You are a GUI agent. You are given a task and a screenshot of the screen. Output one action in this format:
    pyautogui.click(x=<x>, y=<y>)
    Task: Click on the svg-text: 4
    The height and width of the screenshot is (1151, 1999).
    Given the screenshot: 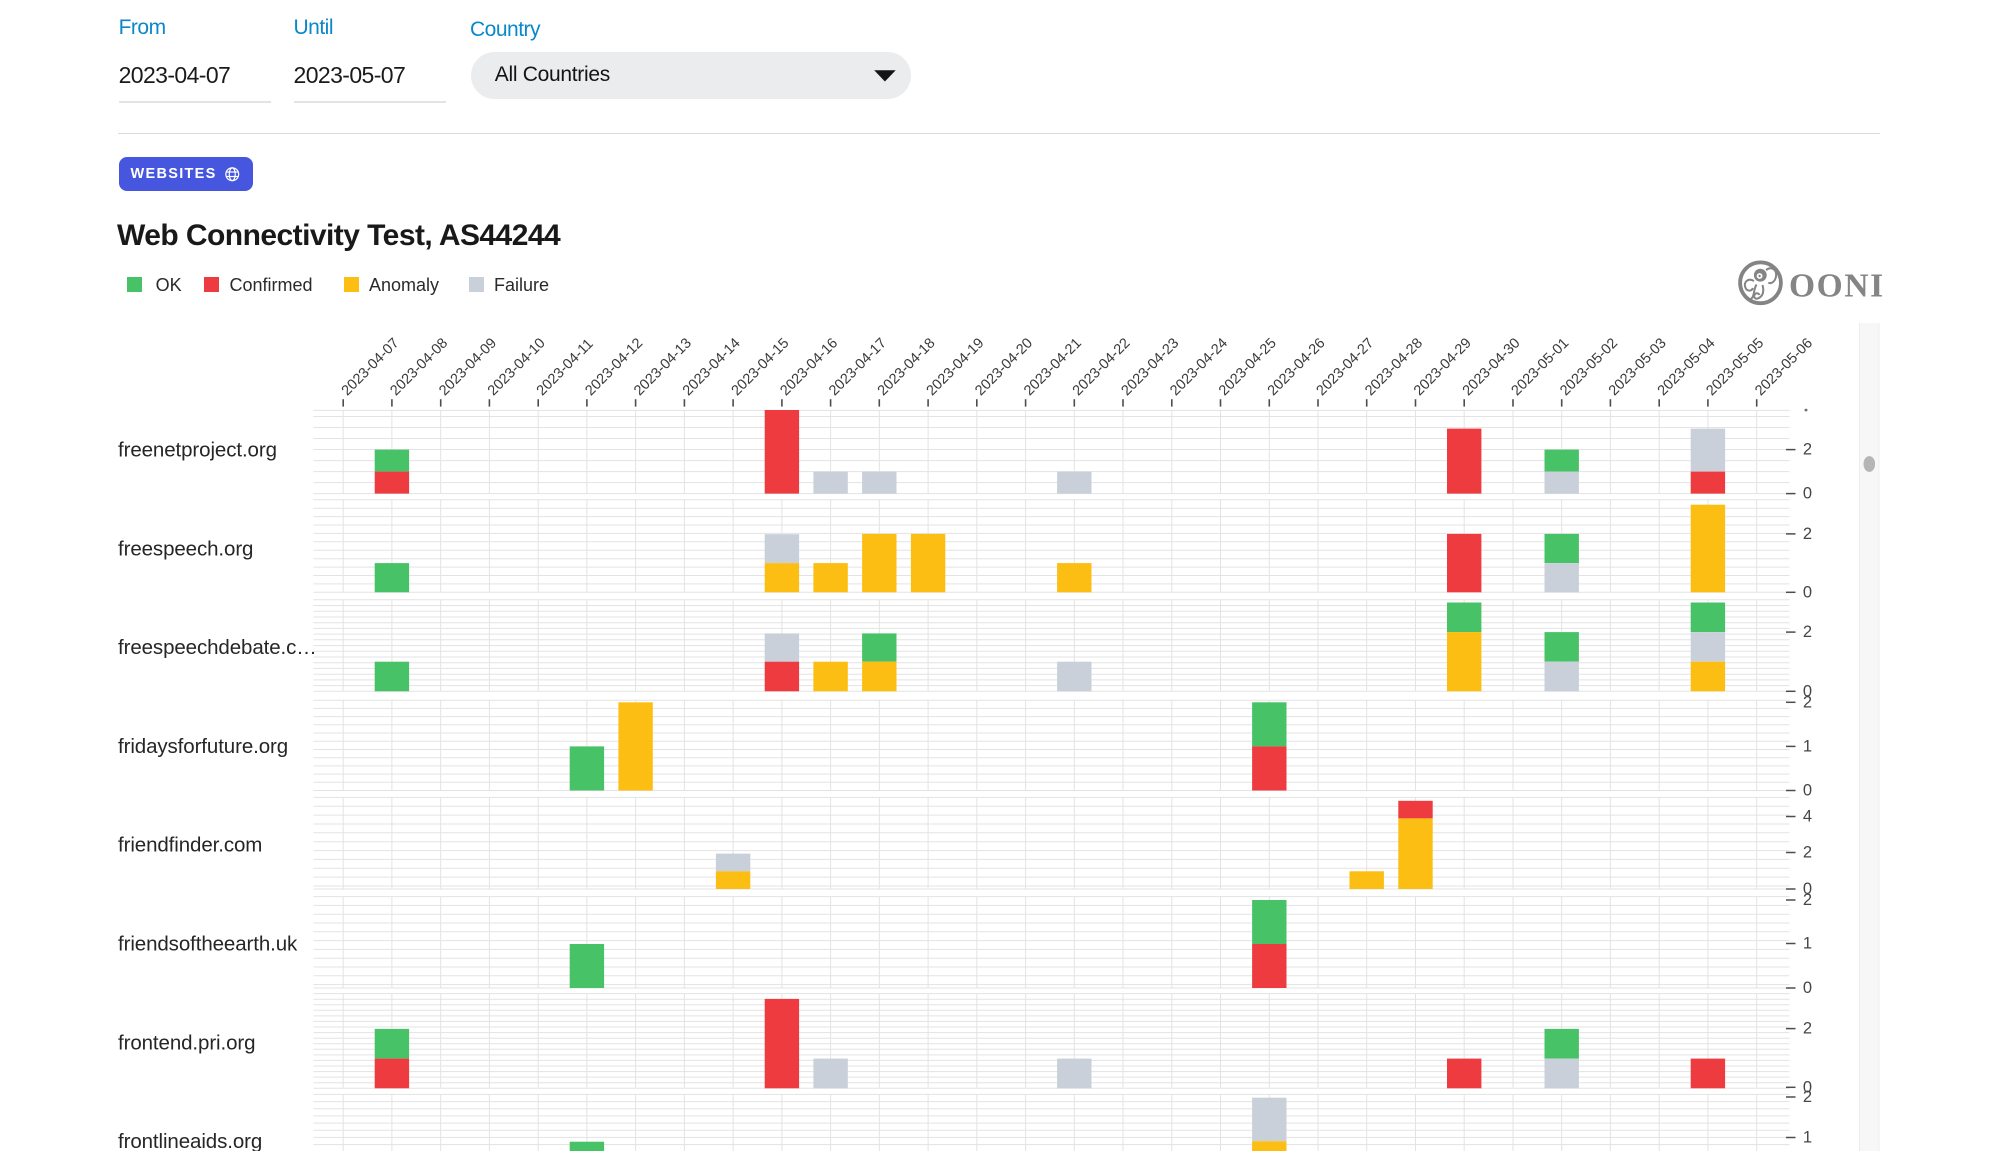 What is the action you would take?
    pyautogui.click(x=1807, y=817)
    